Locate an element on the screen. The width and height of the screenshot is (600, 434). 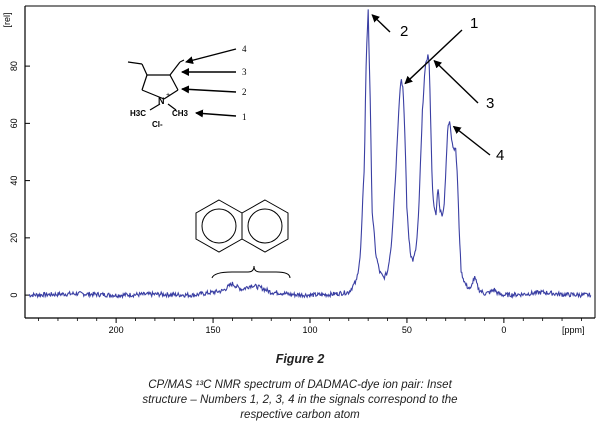
pyrrolidinium-ring is located at coordinates (156, 85).